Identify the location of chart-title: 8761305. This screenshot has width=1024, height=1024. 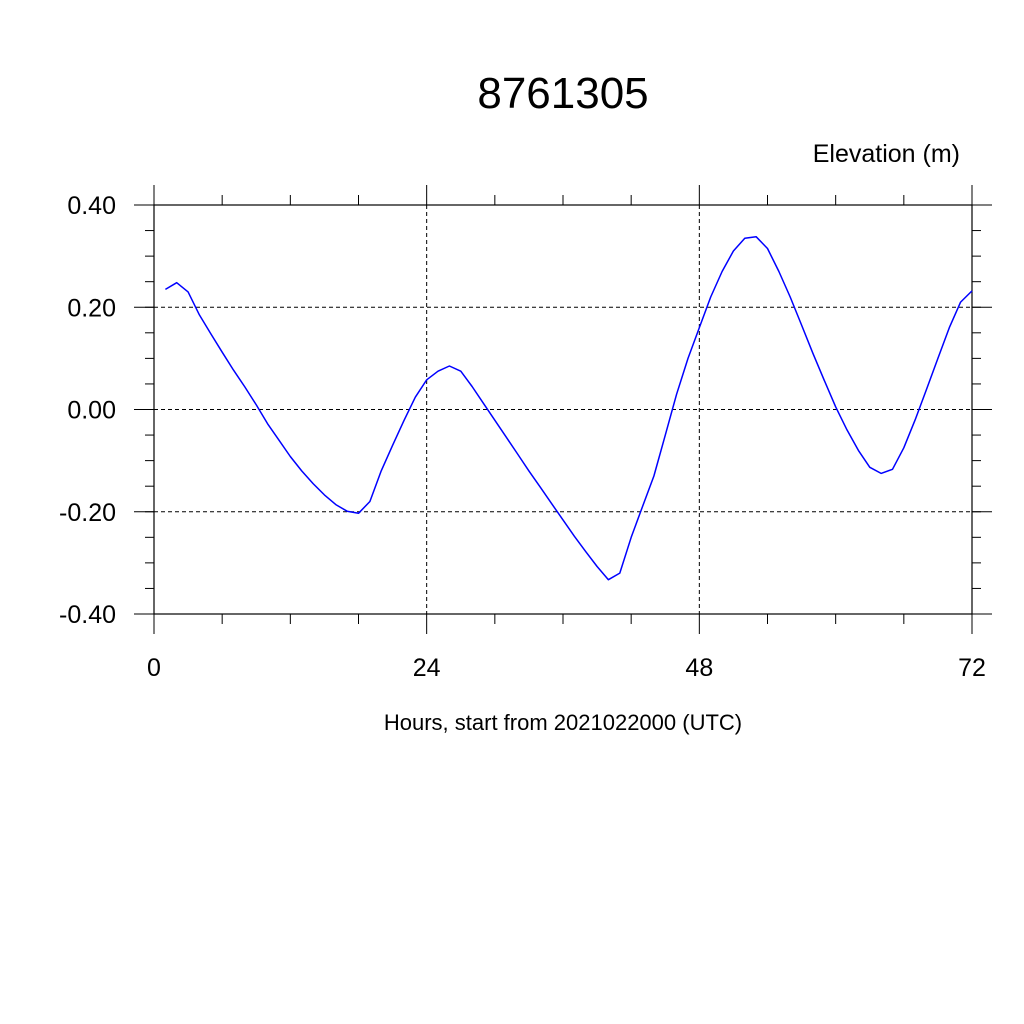
(562, 93).